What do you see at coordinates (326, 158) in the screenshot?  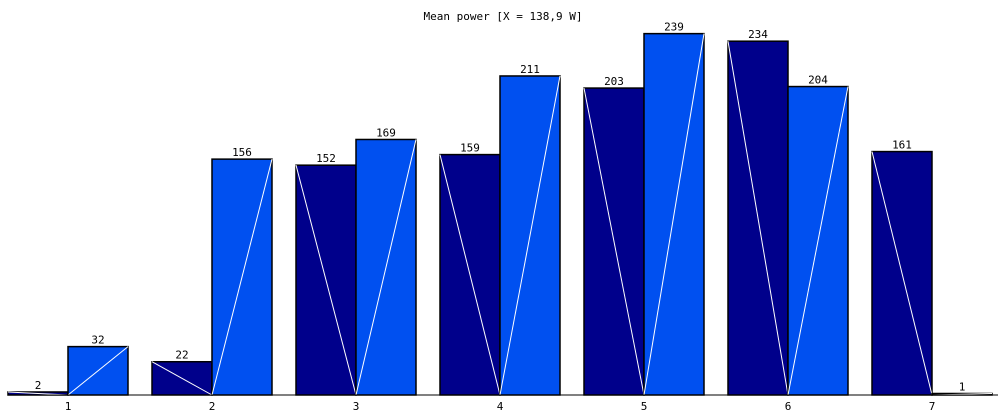 I see `data-label-series1-cat3: 152` at bounding box center [326, 158].